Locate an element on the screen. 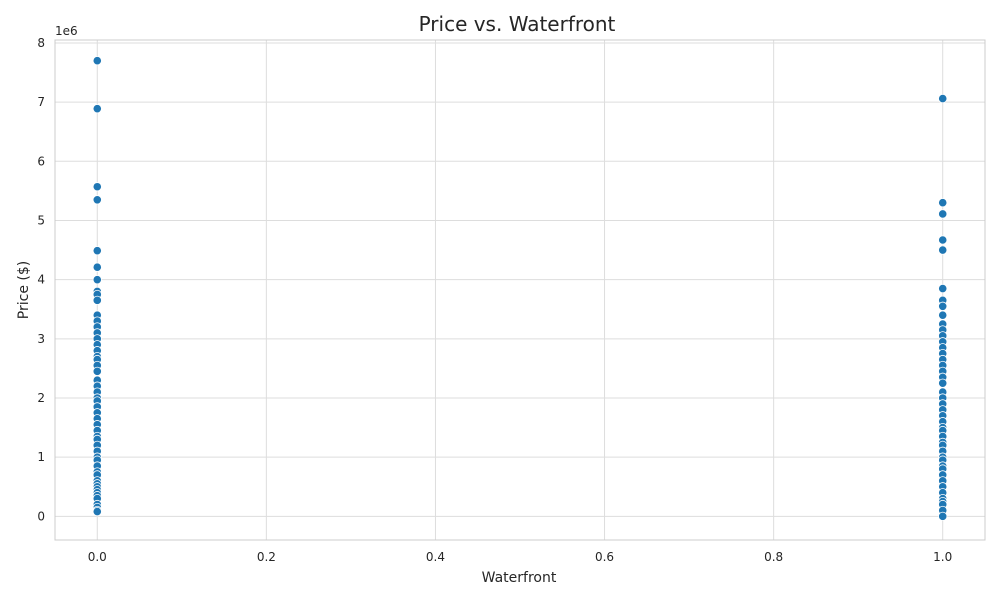 Image resolution: width=1000 pixels, height=600 pixels. x-tick-label: 0.4 is located at coordinates (435, 557).